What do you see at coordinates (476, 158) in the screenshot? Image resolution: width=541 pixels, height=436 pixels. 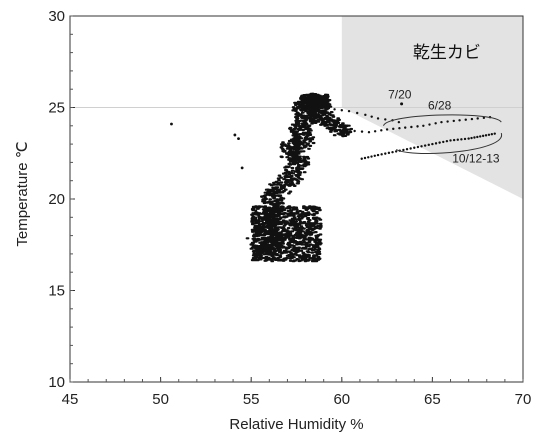 I see `annotation-10-12-13: 10/12-13` at bounding box center [476, 158].